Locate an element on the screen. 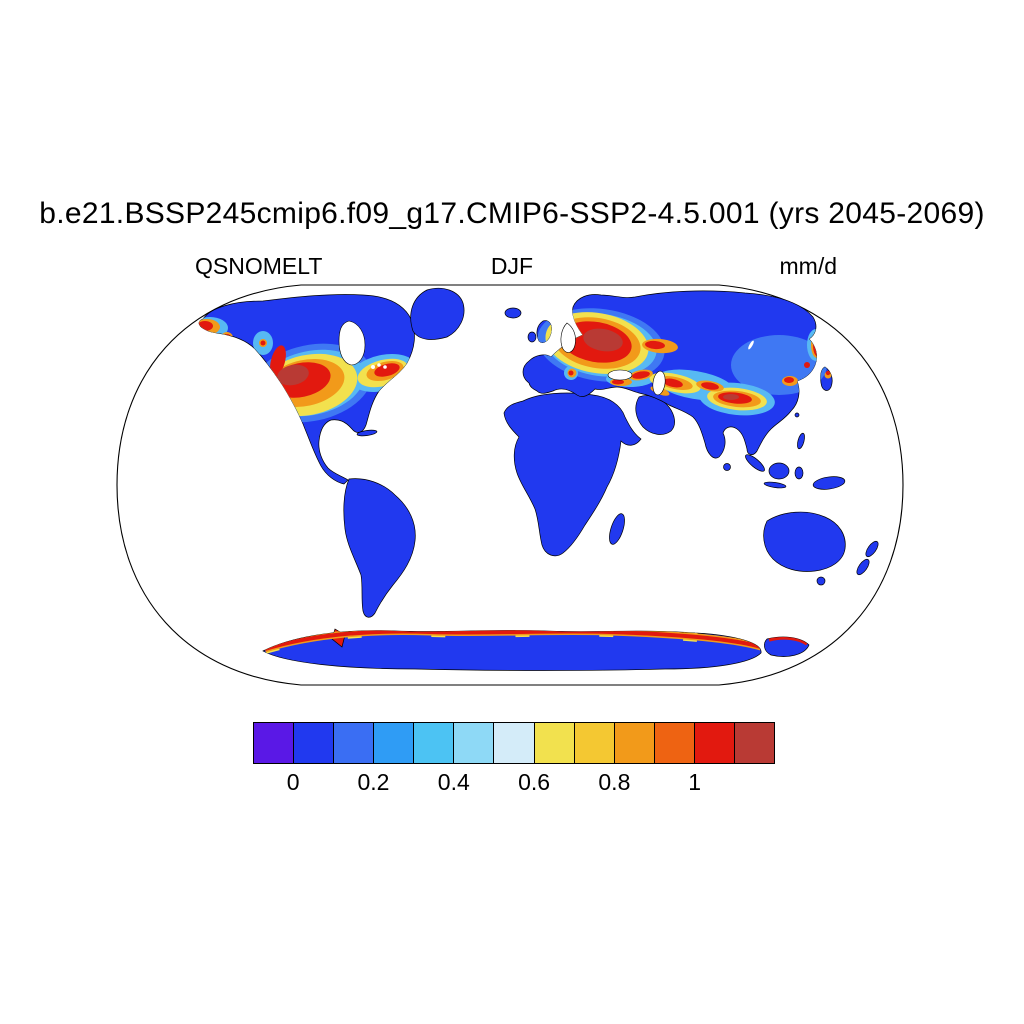 The height and width of the screenshot is (1024, 1024). red-bc is located at coordinates (263, 343).